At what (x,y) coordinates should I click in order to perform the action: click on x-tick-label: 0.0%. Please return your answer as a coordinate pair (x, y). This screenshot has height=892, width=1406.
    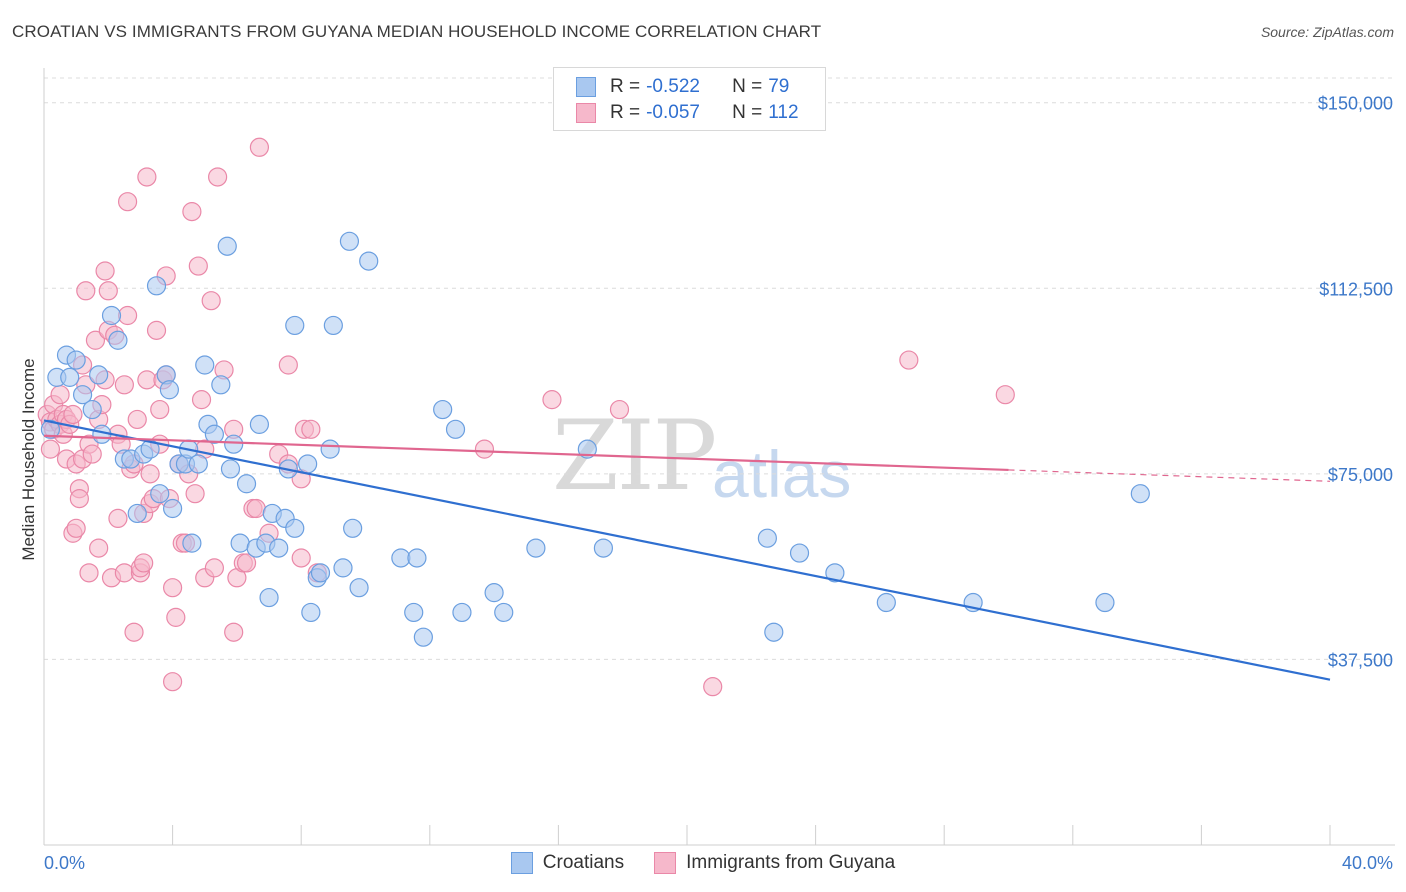
    Looking at the image, I should click on (64, 863).